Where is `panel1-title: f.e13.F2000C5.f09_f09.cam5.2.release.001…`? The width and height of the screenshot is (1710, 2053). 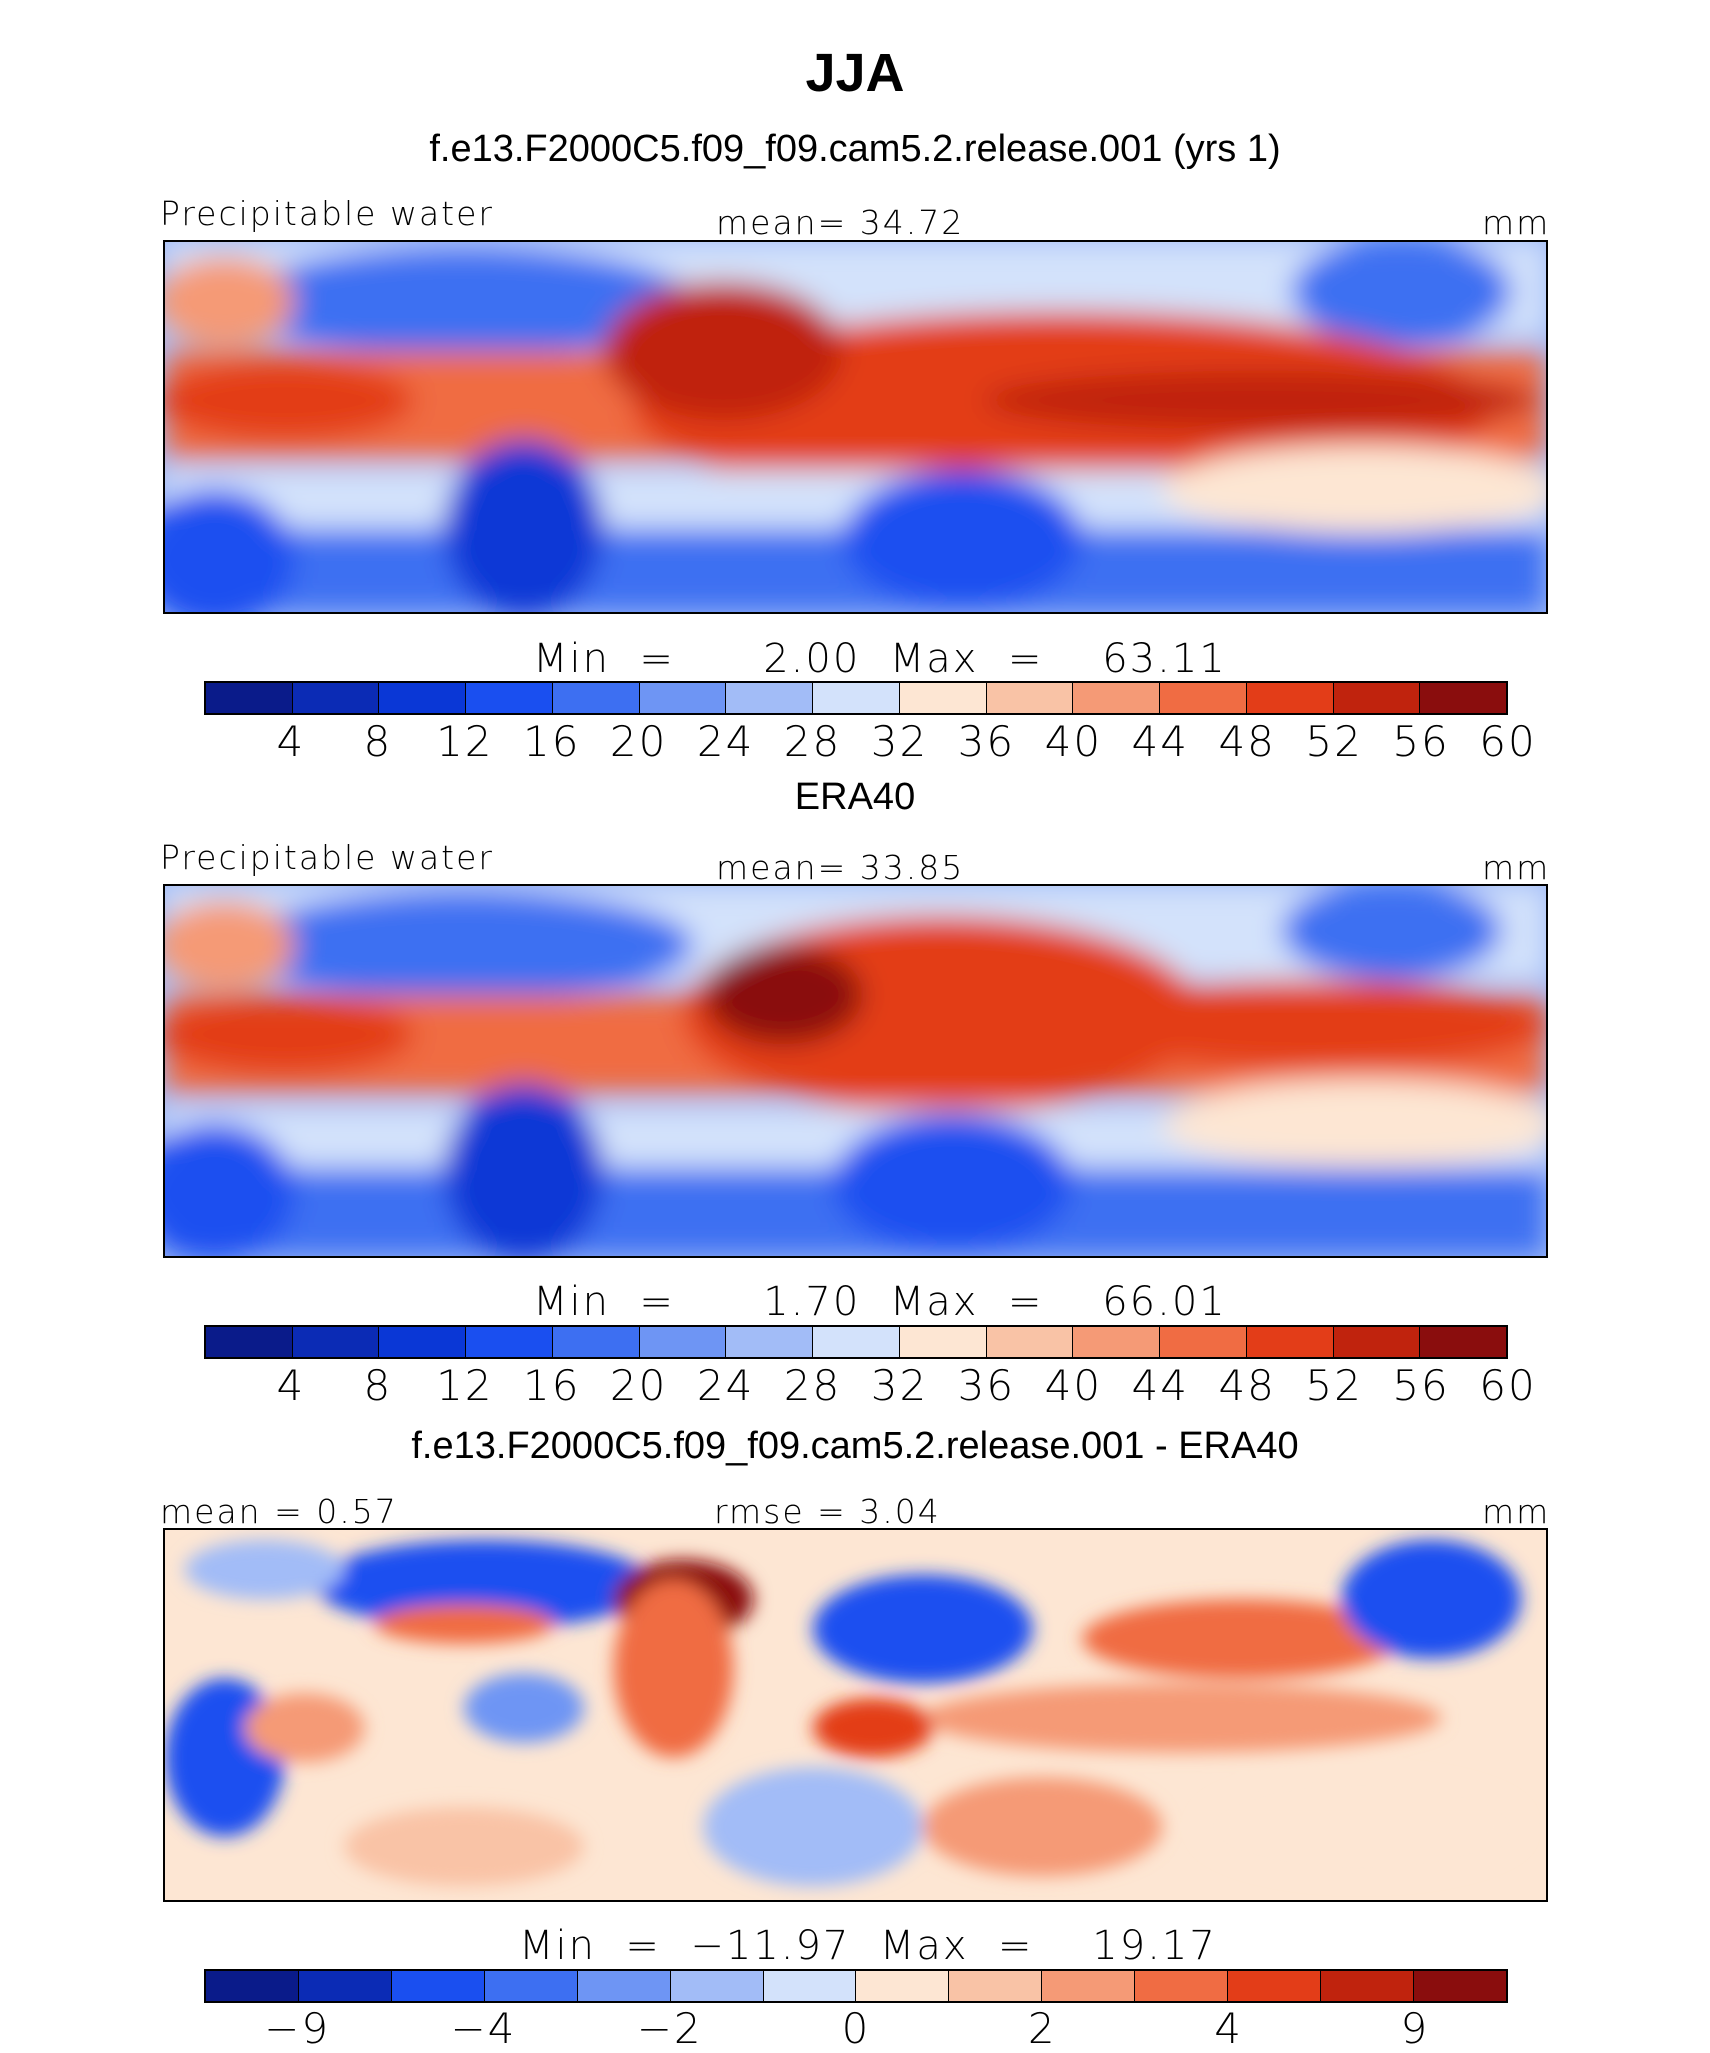
panel1-title: f.e13.F2000C5.f09_f09.cam5.2.release.001… is located at coordinates (855, 149).